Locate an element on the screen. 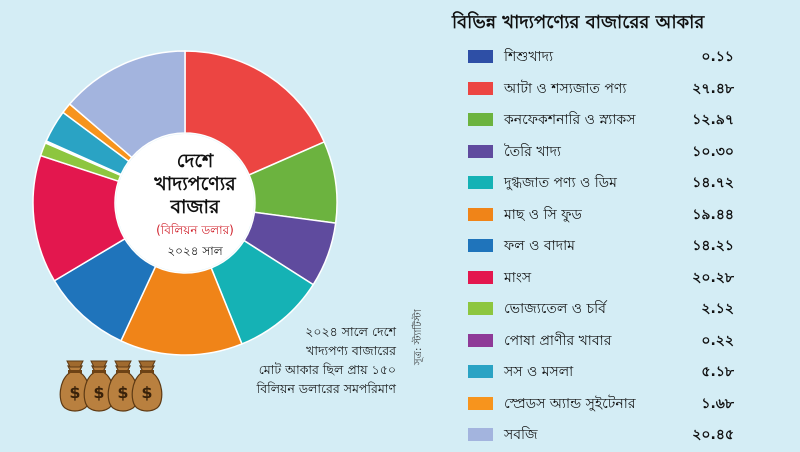  legend-item: দুগ্ধজাত পণ্য ও ডিম ১৪.৭২ is located at coordinates (603, 184).